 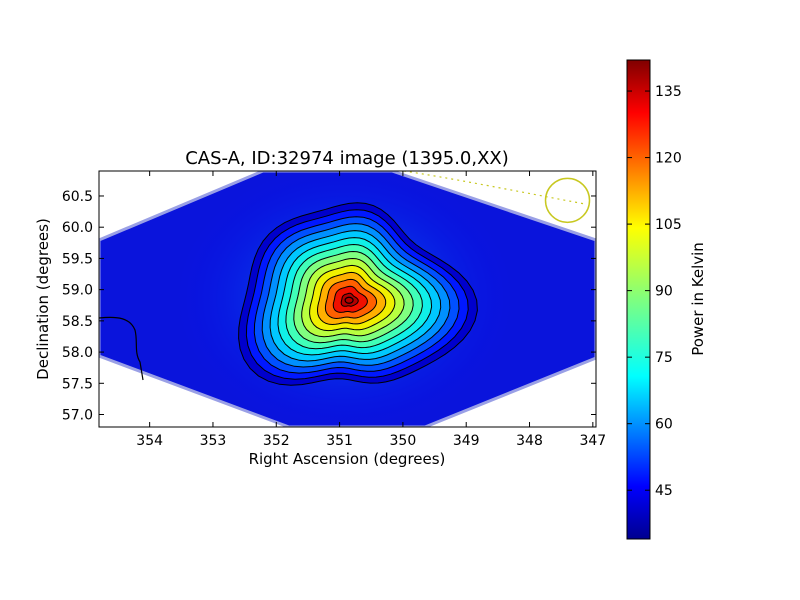 What do you see at coordinates (654, 291) in the screenshot?
I see `colorbar-axis: 45 60 75 90 105 120 135` at bounding box center [654, 291].